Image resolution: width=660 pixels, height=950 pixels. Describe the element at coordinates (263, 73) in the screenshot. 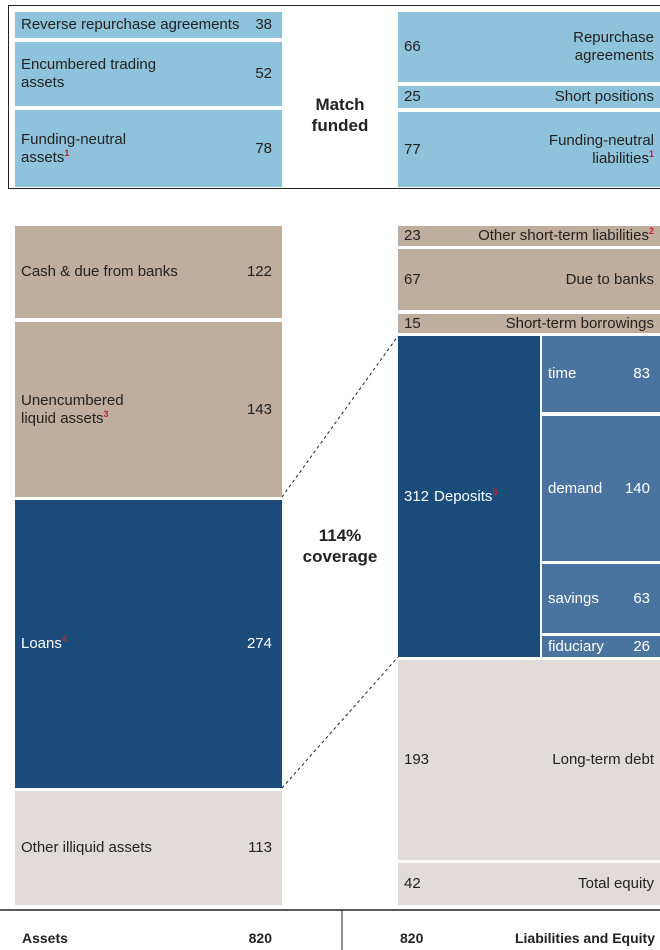

I see `block-value: 52` at that location.